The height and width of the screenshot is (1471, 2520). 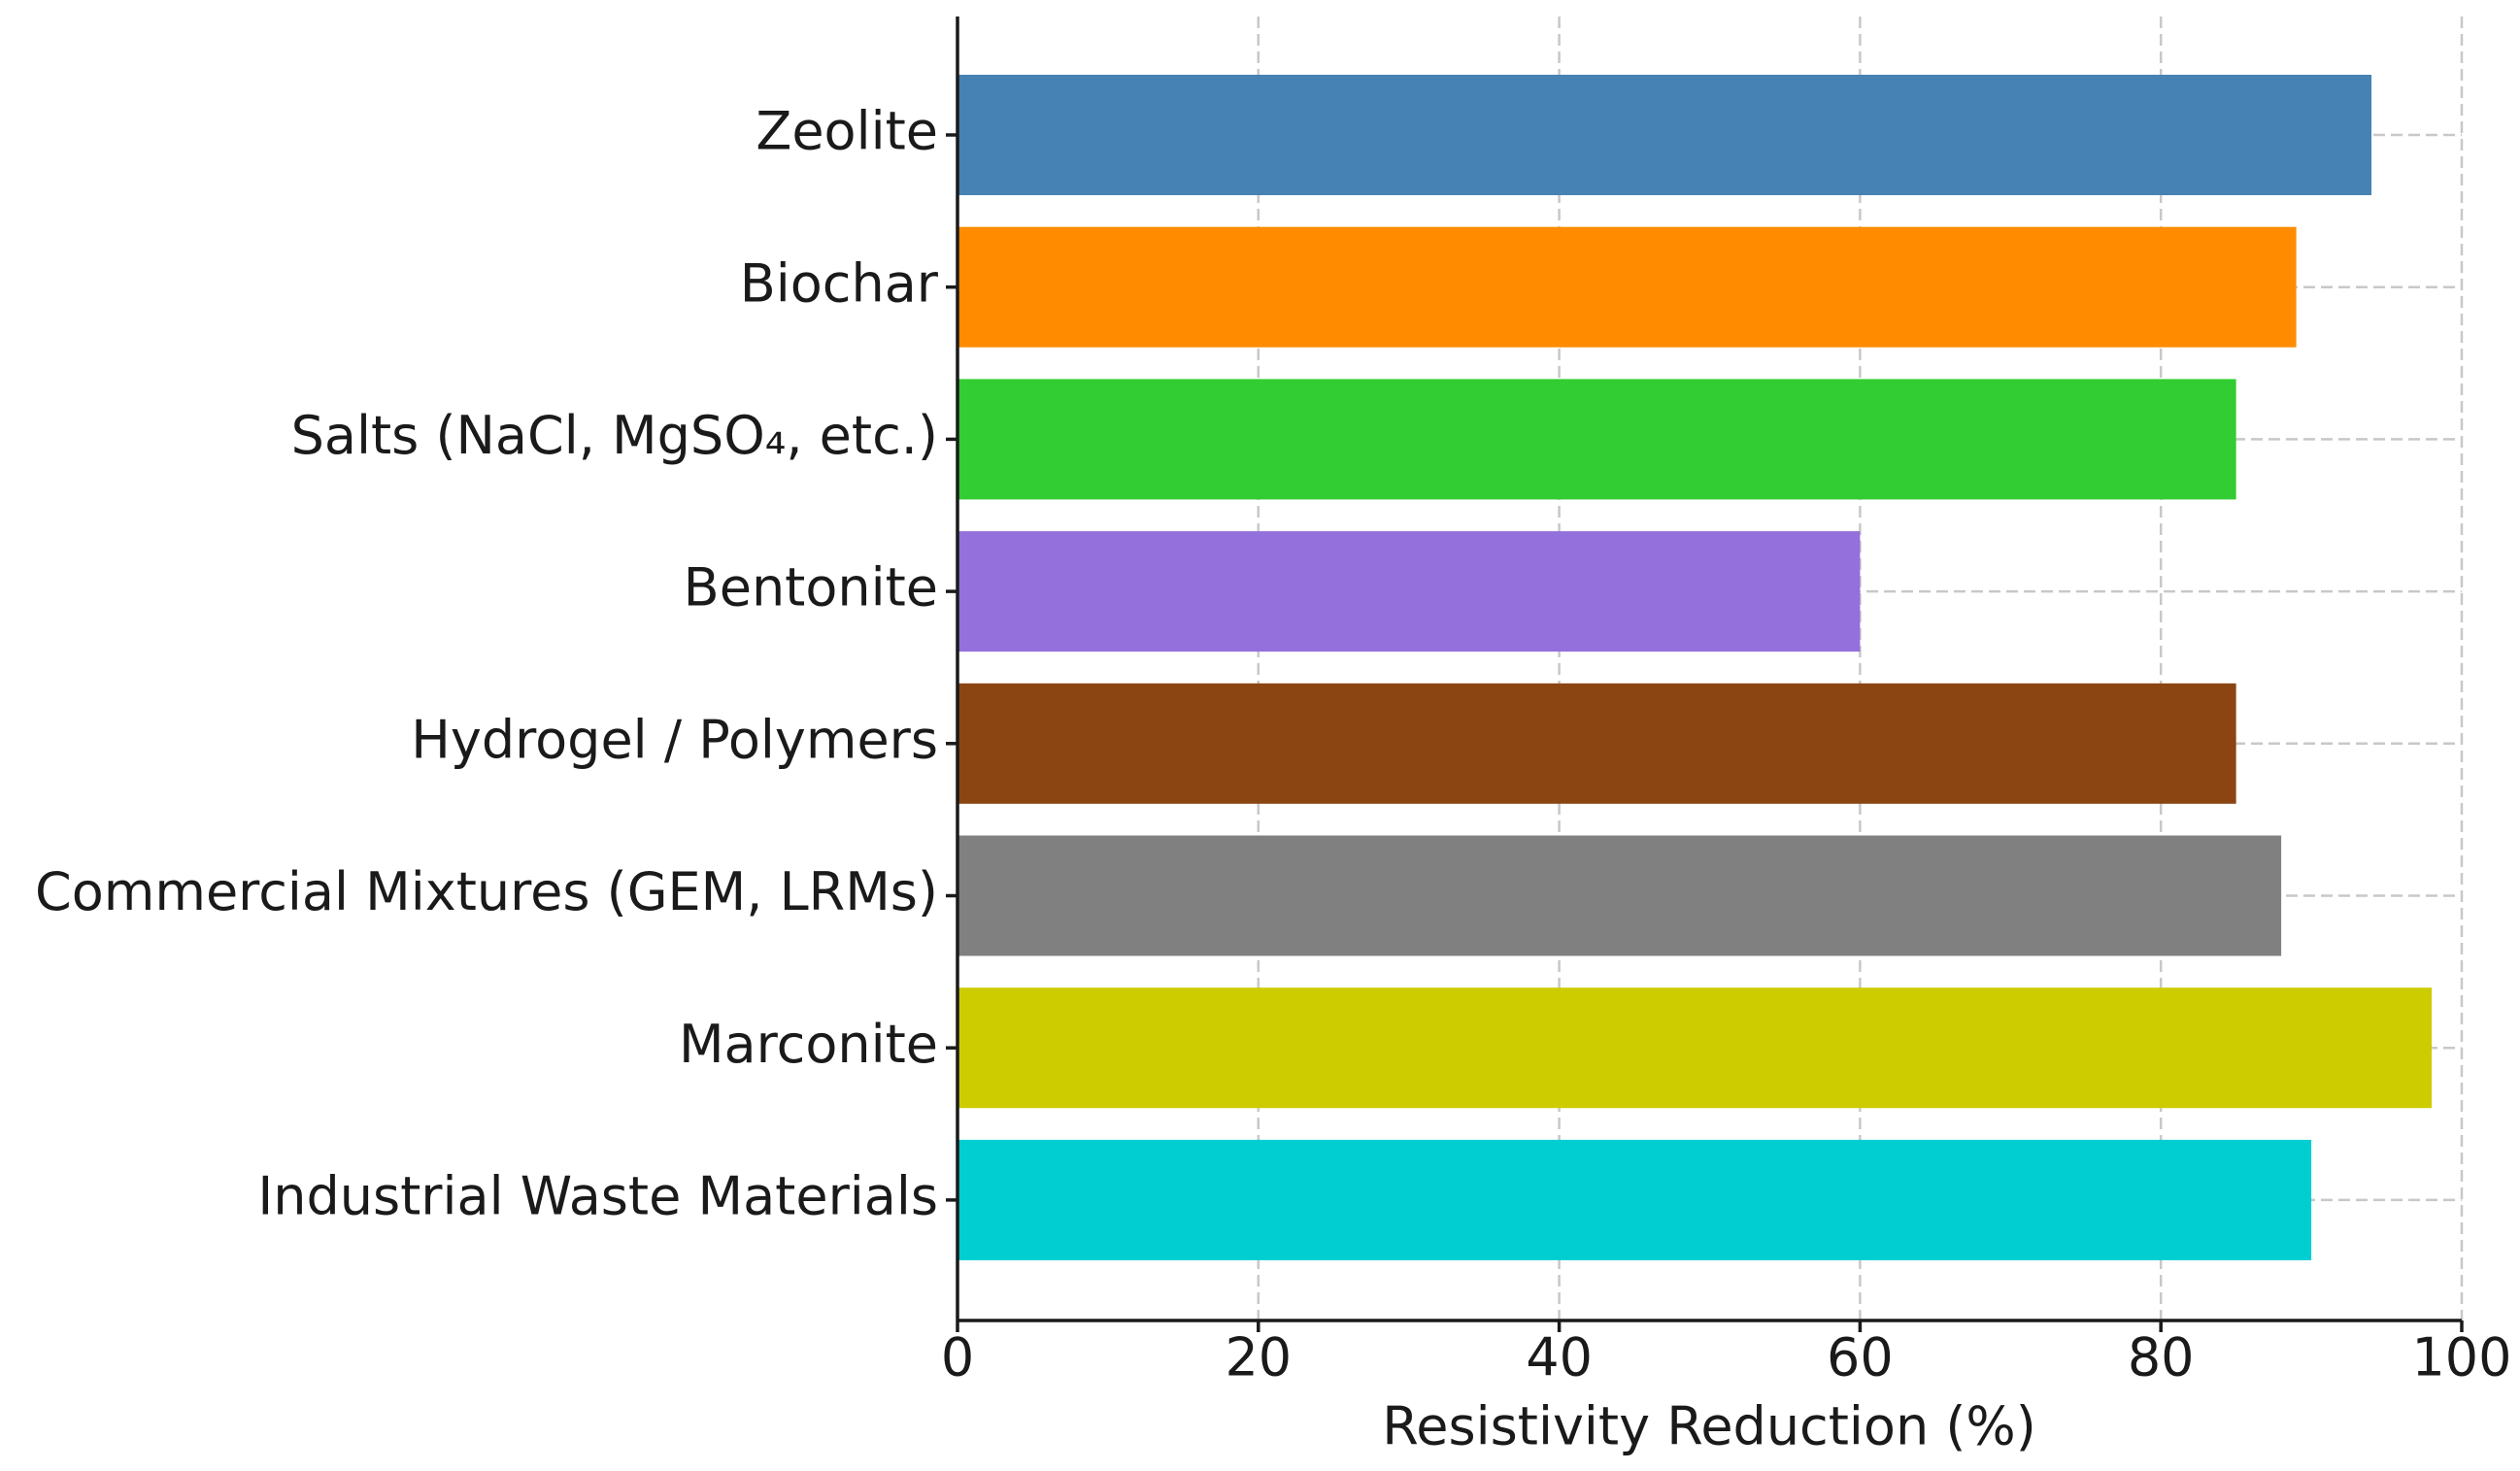 What do you see at coordinates (957, 1358) in the screenshot?
I see `x-tick-label: 0` at bounding box center [957, 1358].